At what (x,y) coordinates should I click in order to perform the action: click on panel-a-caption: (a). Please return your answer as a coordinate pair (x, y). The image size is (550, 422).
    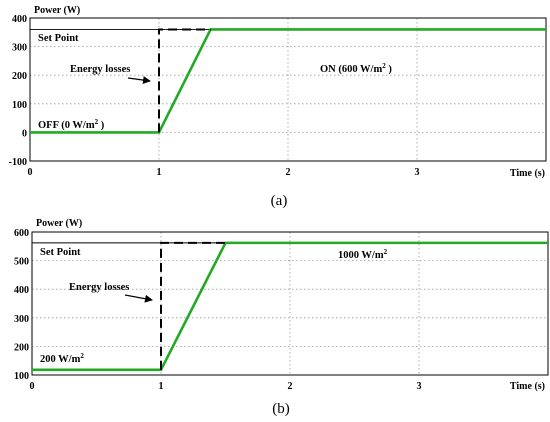
    Looking at the image, I should click on (279, 201).